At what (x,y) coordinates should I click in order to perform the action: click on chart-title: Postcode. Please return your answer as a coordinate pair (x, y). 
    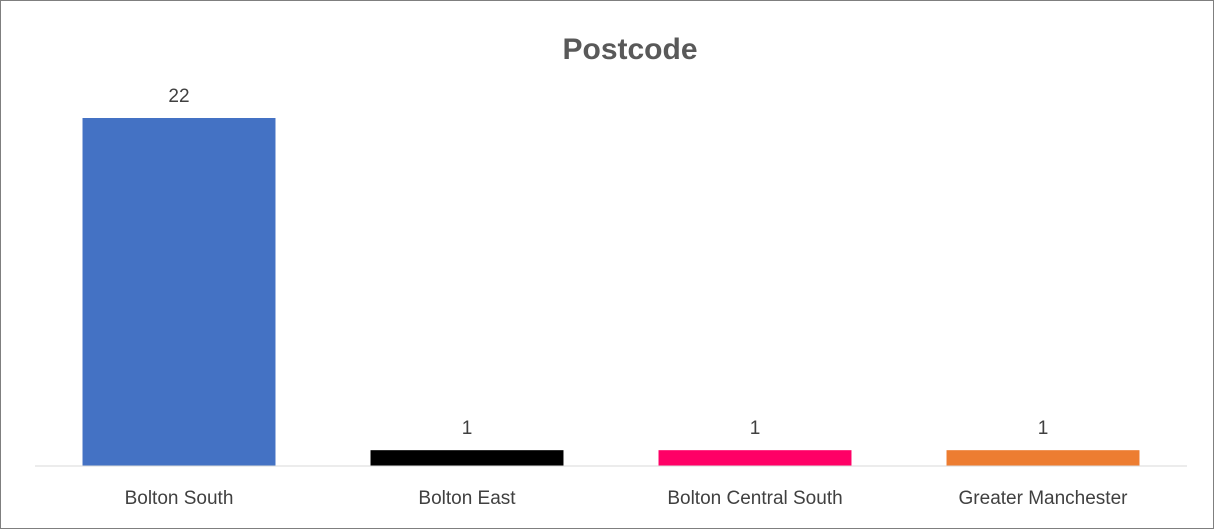
    Looking at the image, I should click on (629, 49).